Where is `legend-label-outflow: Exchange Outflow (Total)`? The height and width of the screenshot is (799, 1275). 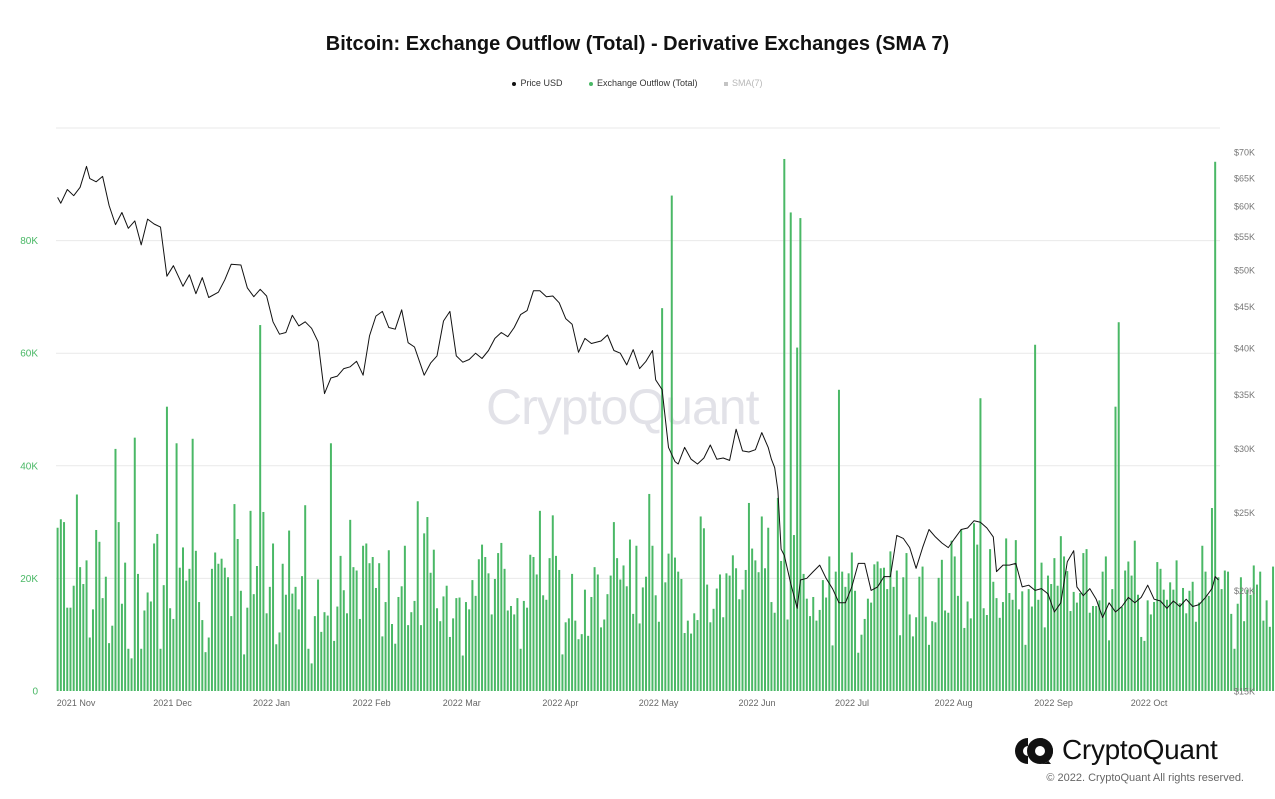
legend-label-outflow: Exchange Outflow (Total) is located at coordinates (647, 83).